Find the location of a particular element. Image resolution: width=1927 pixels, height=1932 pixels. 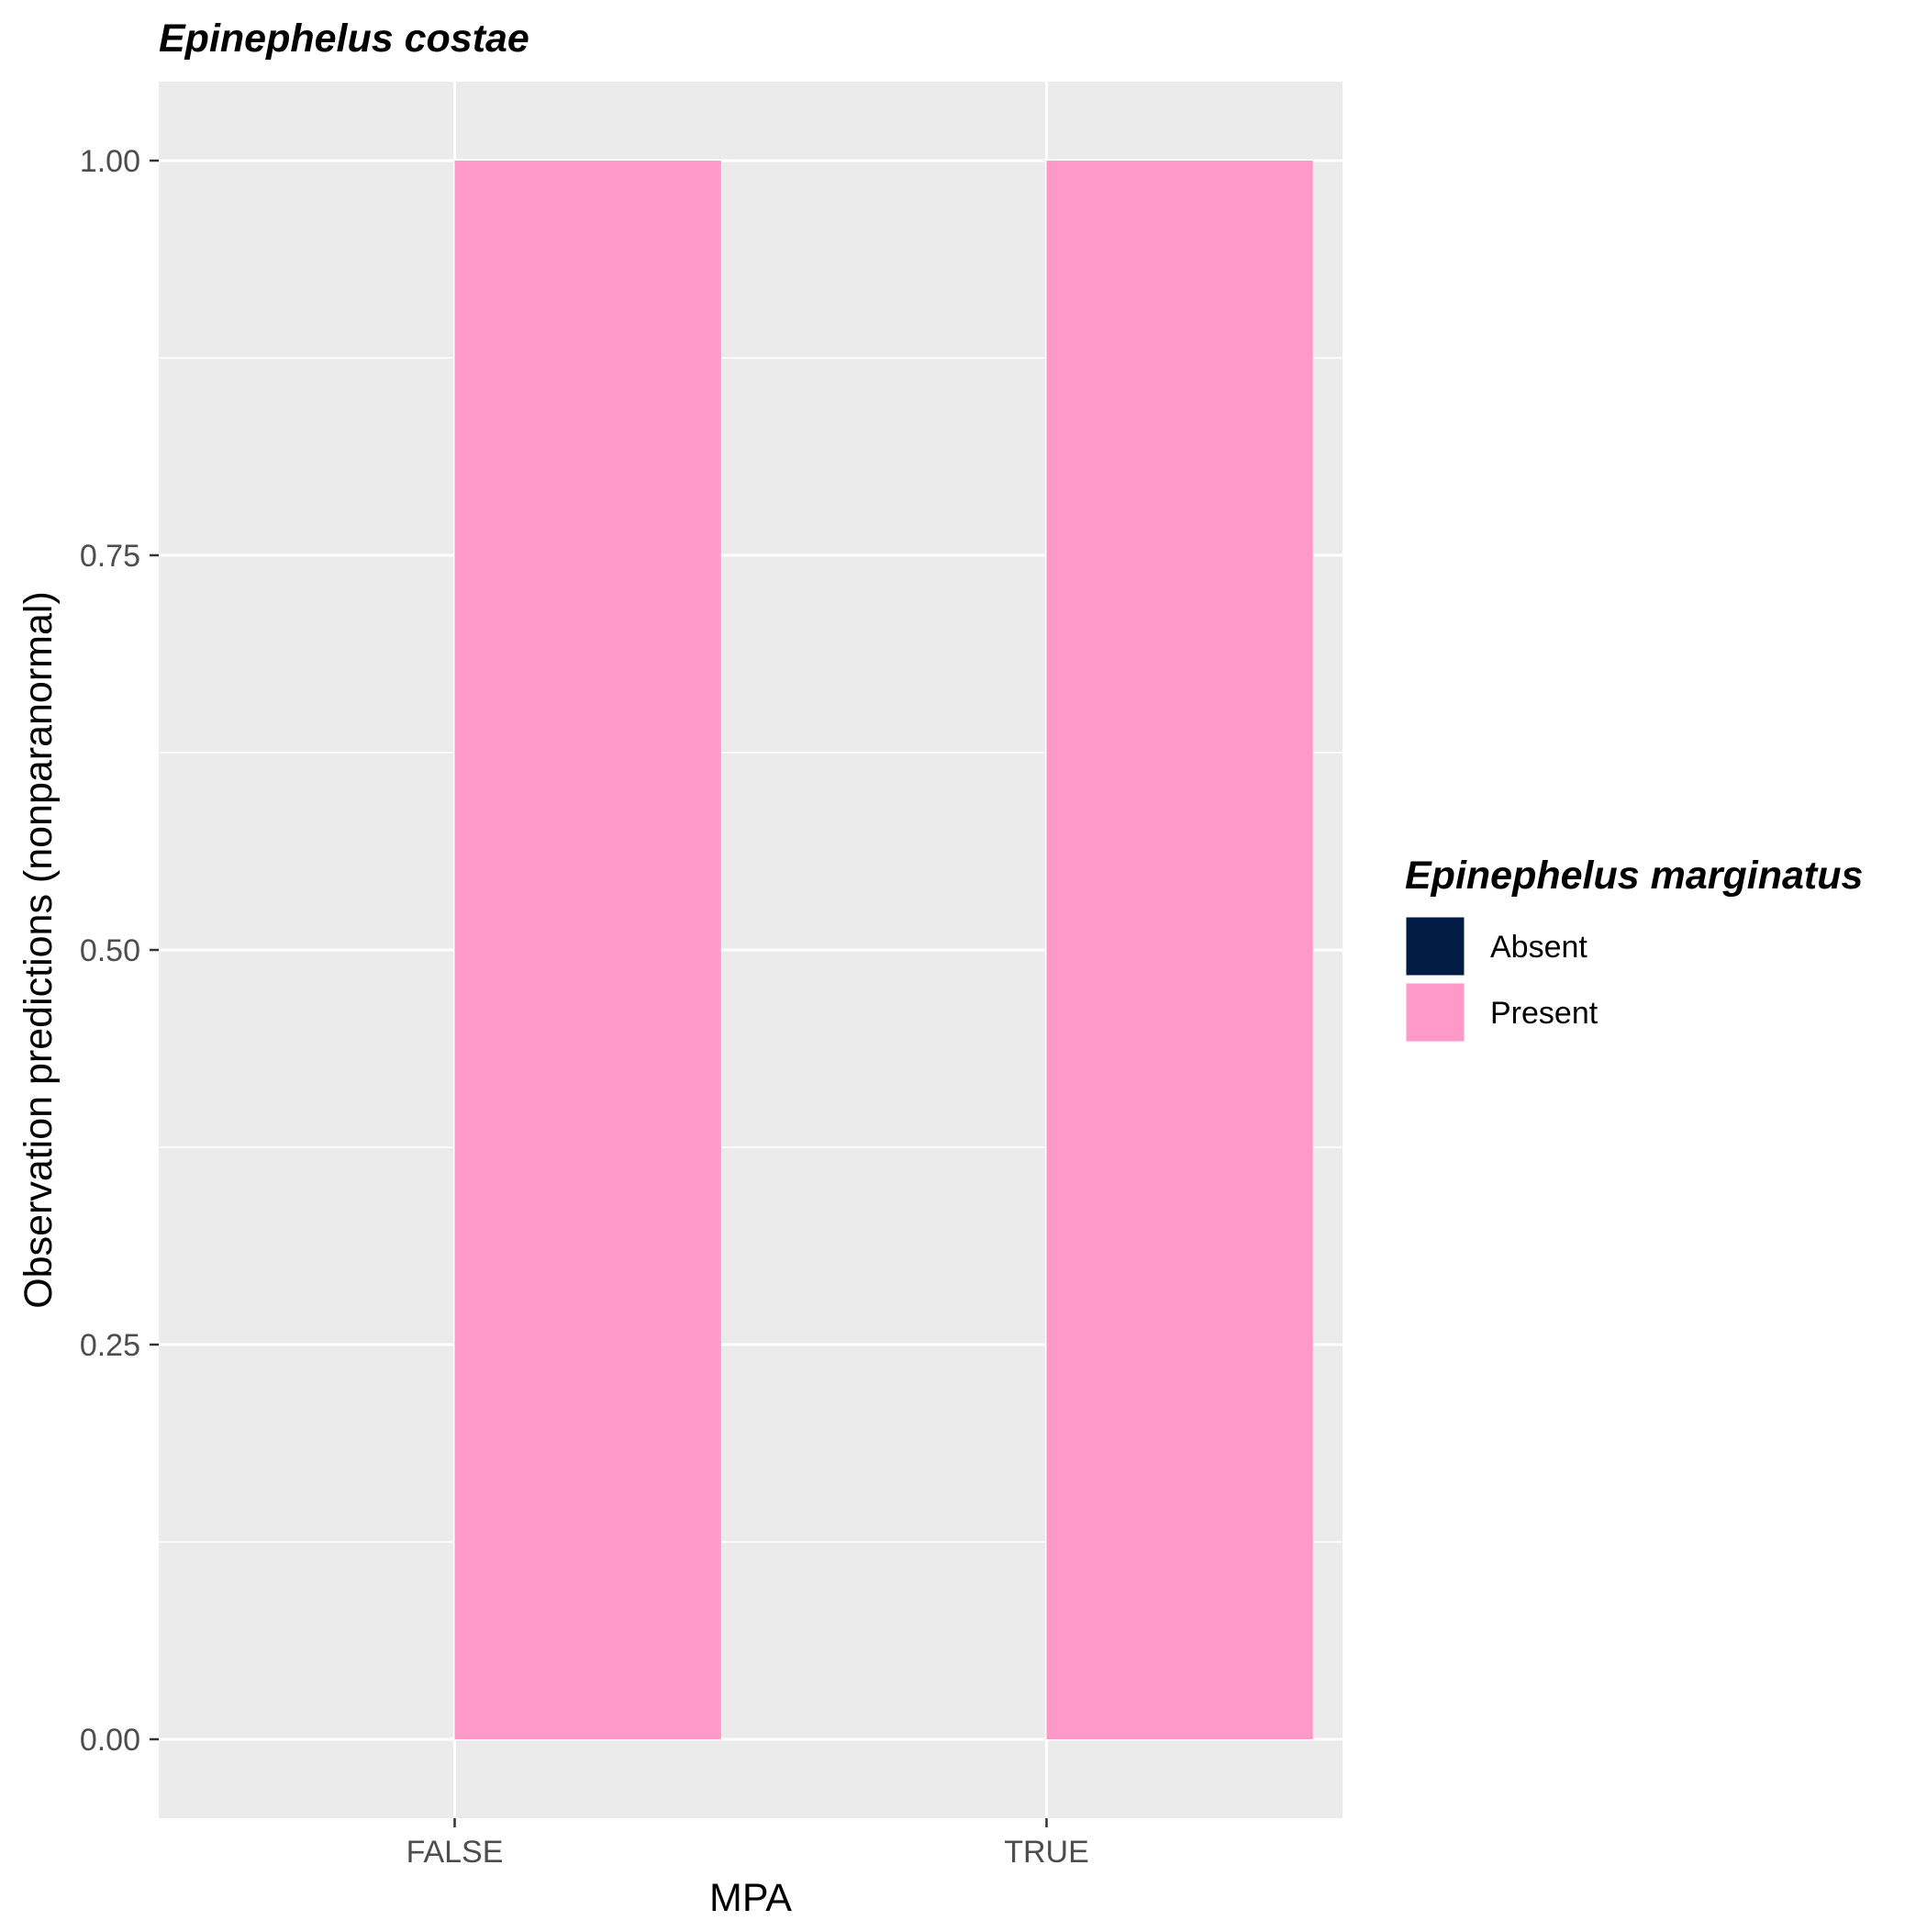

legend-key-present is located at coordinates (1435, 1012).